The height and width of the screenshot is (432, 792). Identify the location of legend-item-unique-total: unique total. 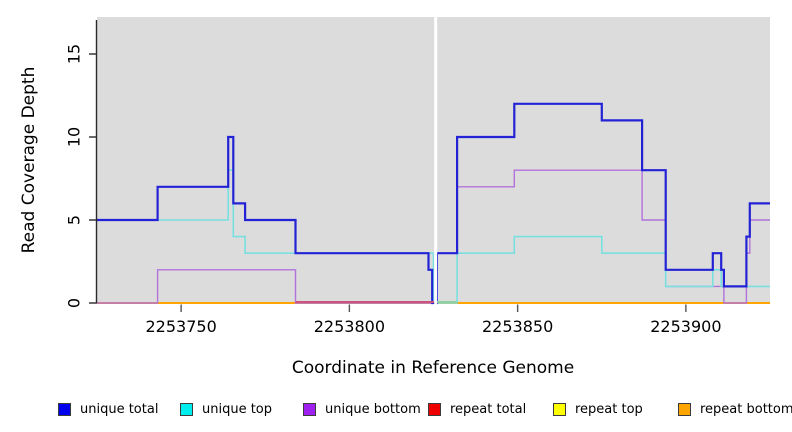
(108, 409).